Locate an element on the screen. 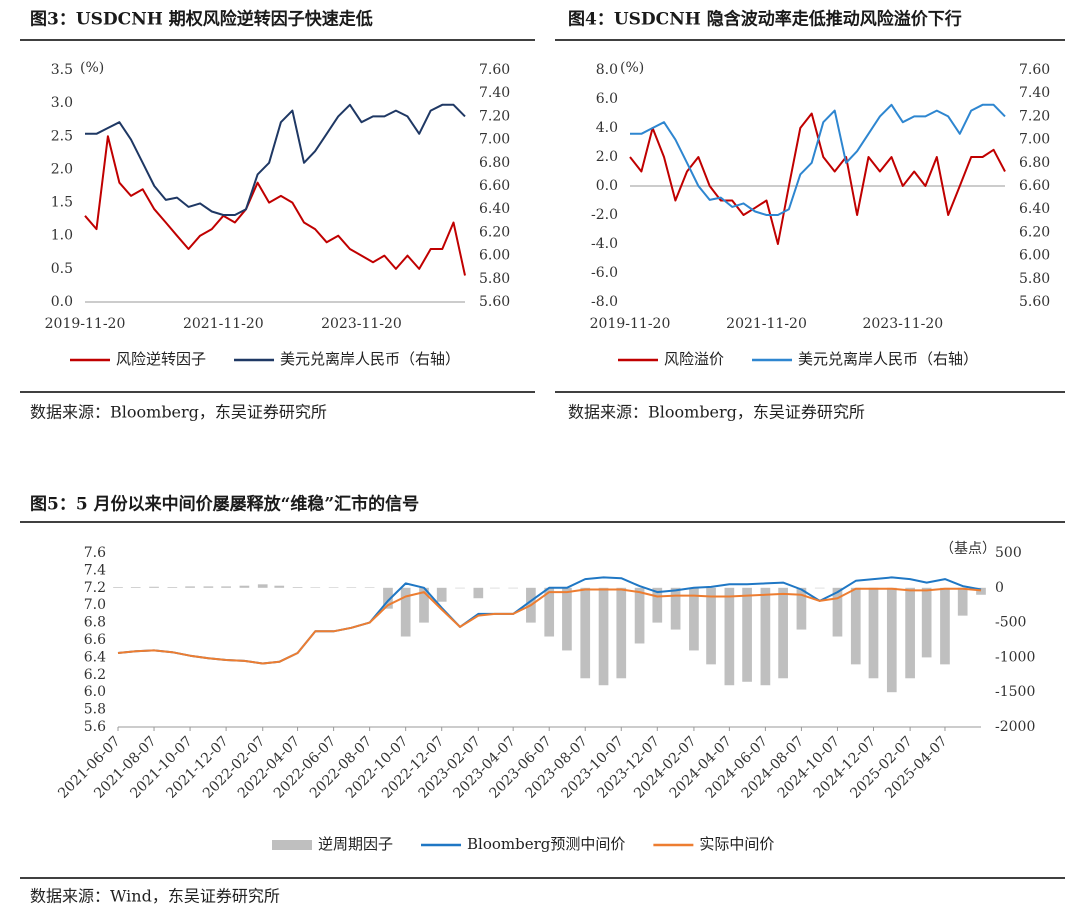 Image resolution: width=1080 pixels, height=924 pixels. y-tick-label: 7.0 is located at coordinates (95, 605).